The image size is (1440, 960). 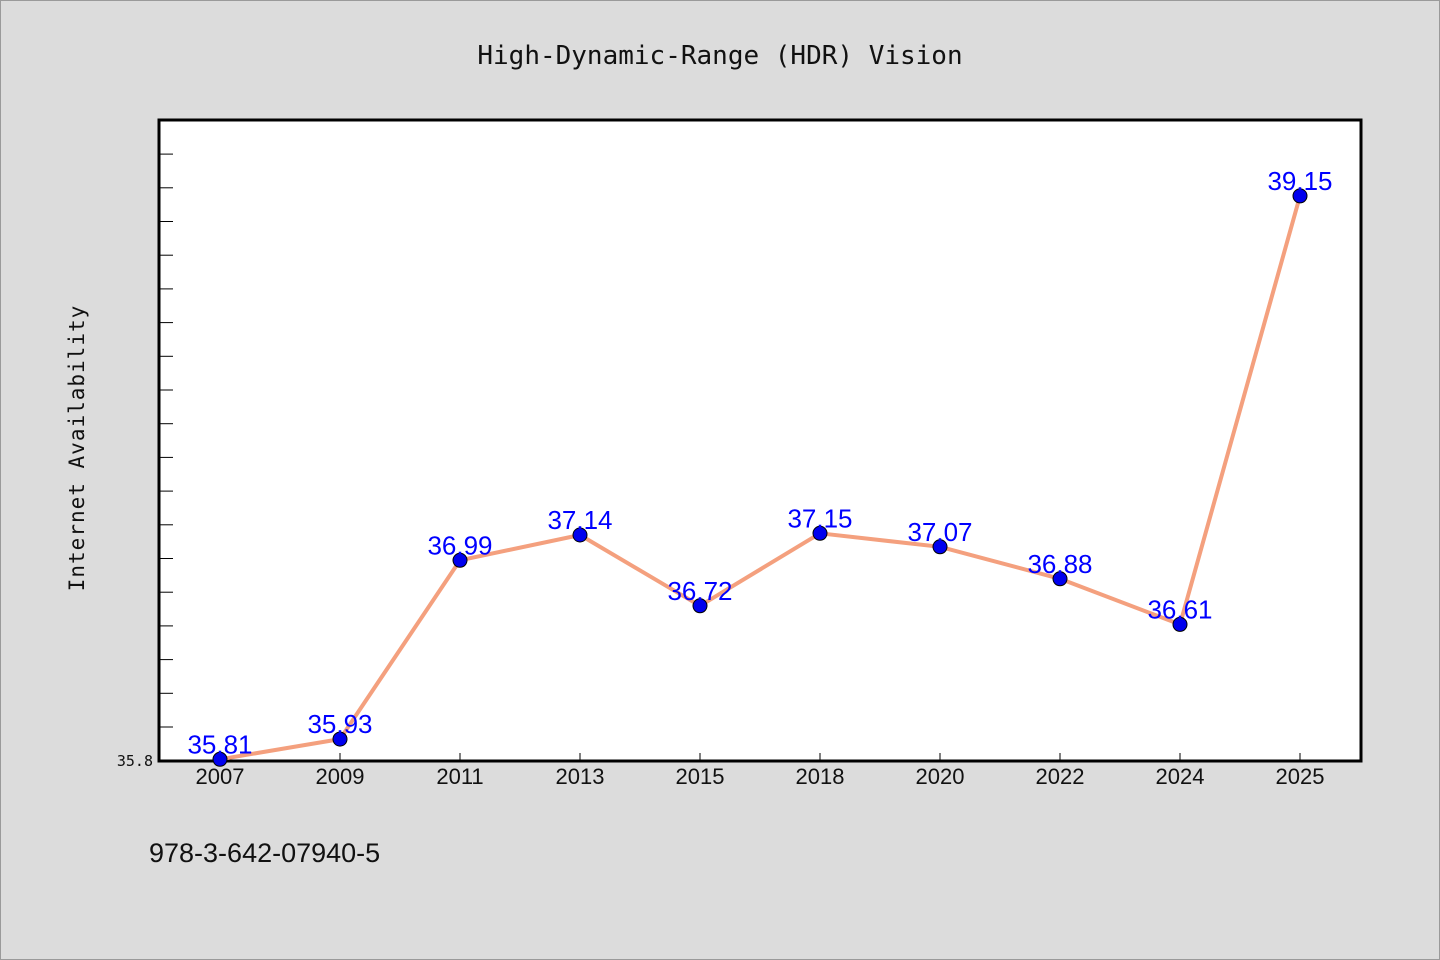 I want to click on x-tick-label: 2013, so click(x=580, y=776).